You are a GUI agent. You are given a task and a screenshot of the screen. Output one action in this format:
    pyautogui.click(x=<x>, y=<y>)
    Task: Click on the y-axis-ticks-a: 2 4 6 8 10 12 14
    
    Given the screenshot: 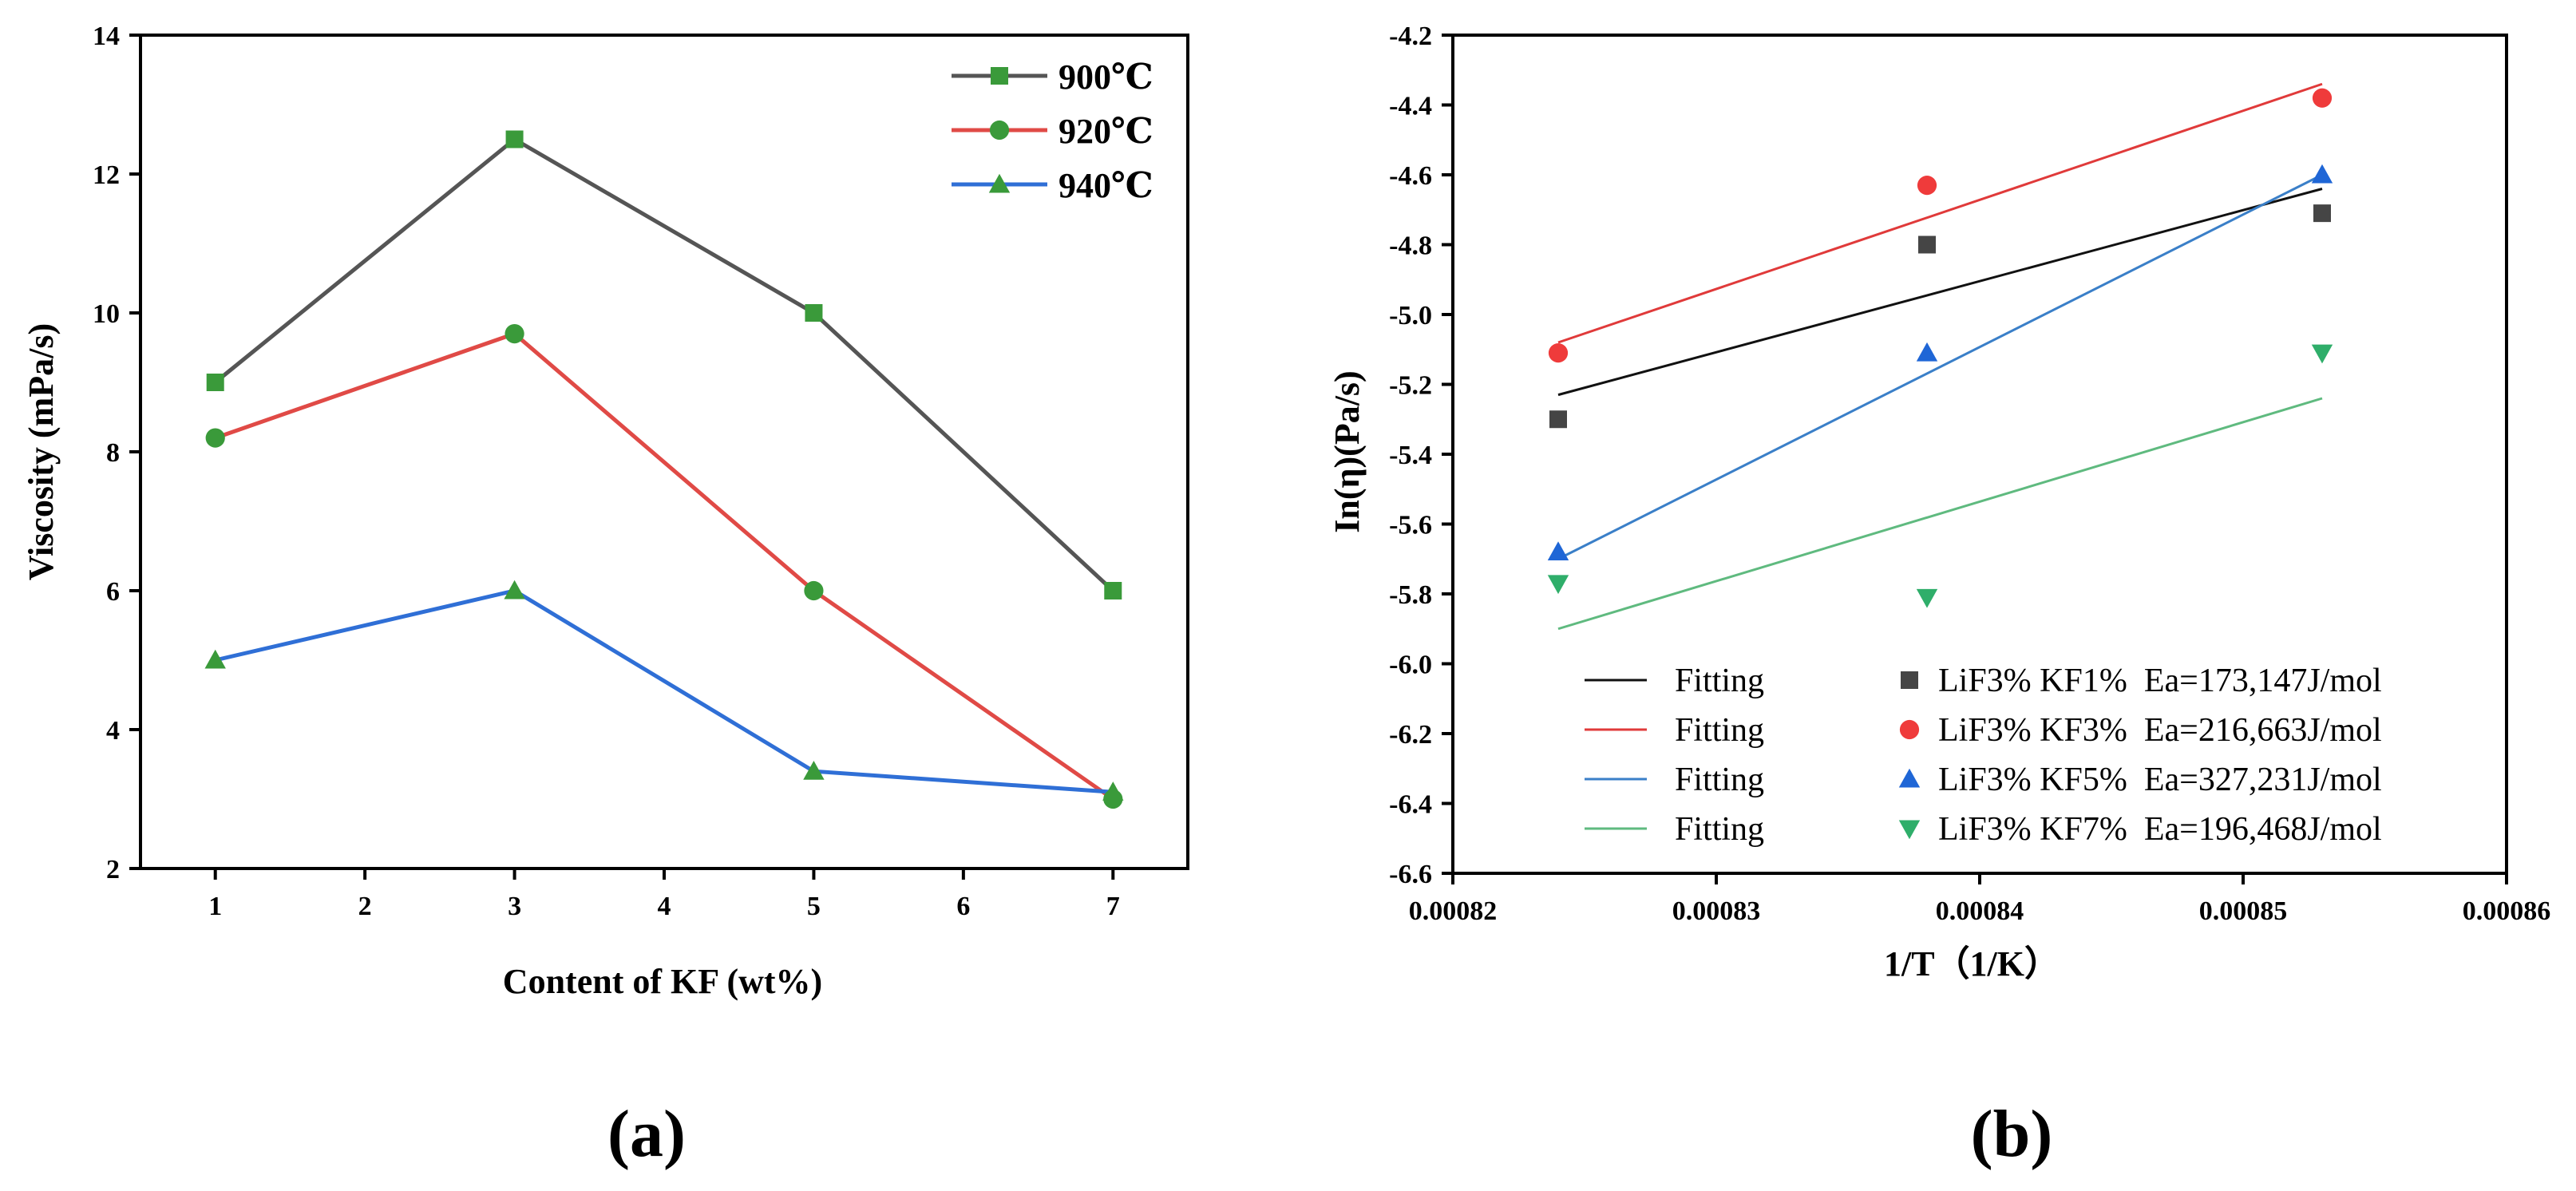 What is the action you would take?
    pyautogui.click(x=117, y=453)
    